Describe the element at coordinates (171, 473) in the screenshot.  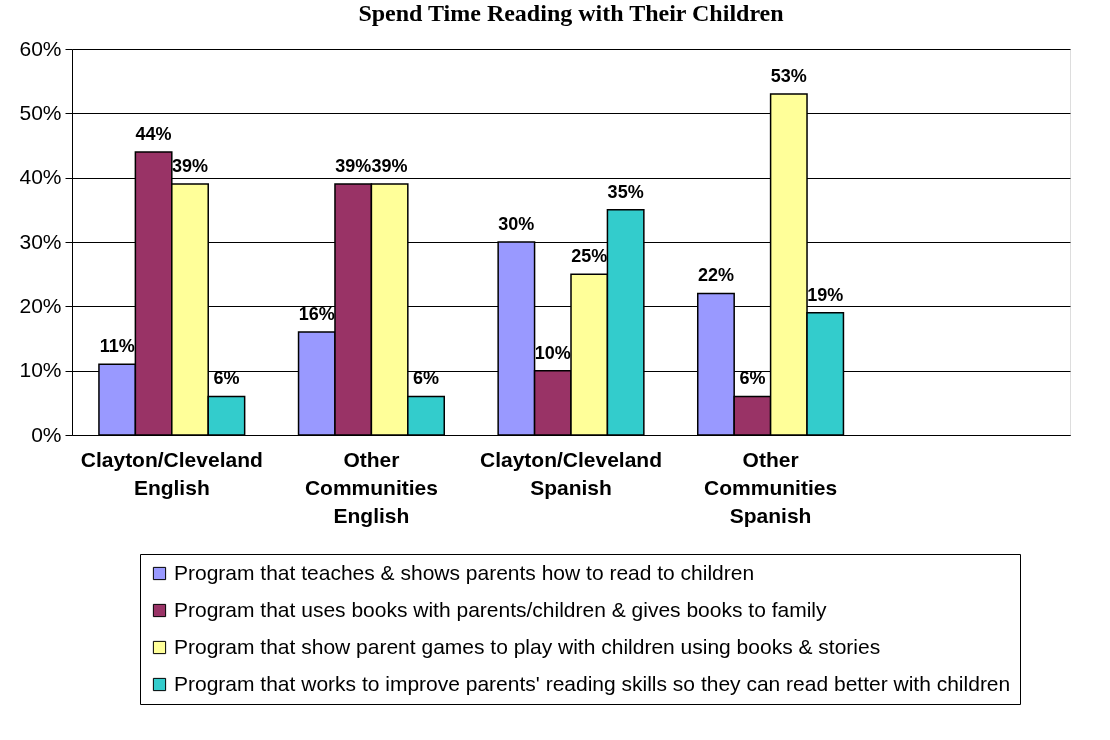
I see `x-tick-label: Clayton/Cleveland English` at that location.